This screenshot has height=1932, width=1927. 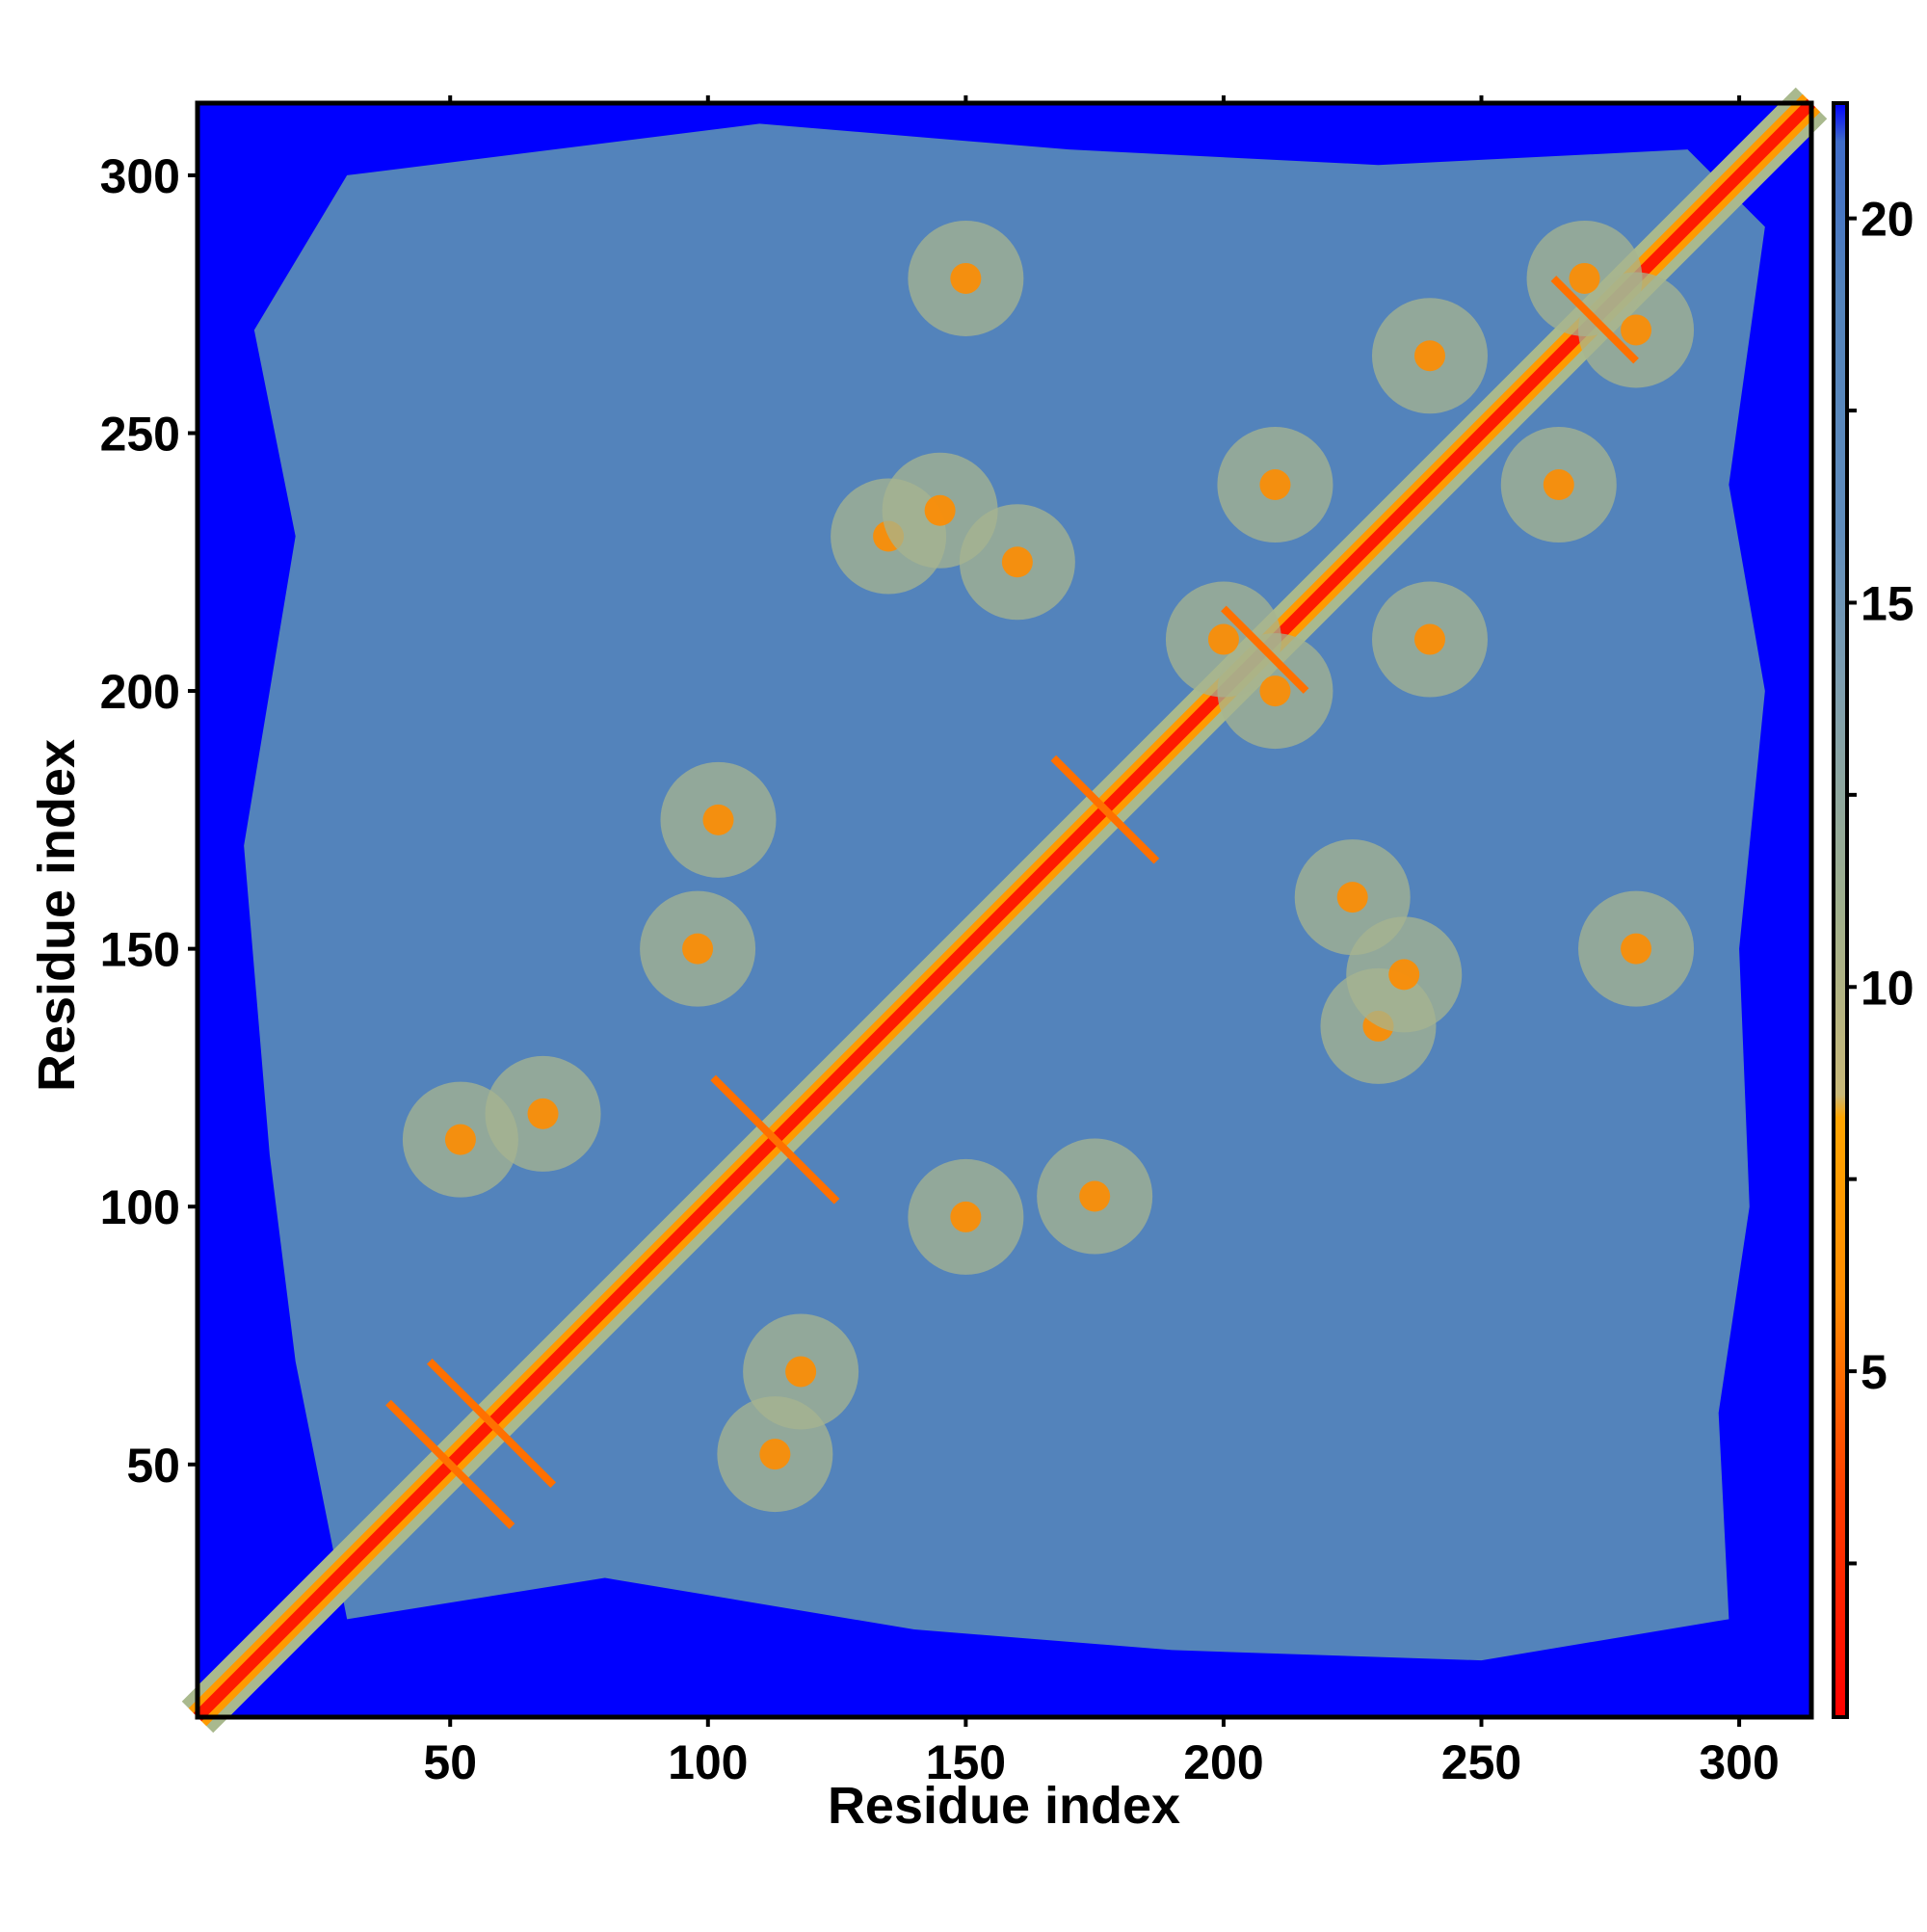 What do you see at coordinates (140, 434) in the screenshot?
I see `y-tick-label: 250` at bounding box center [140, 434].